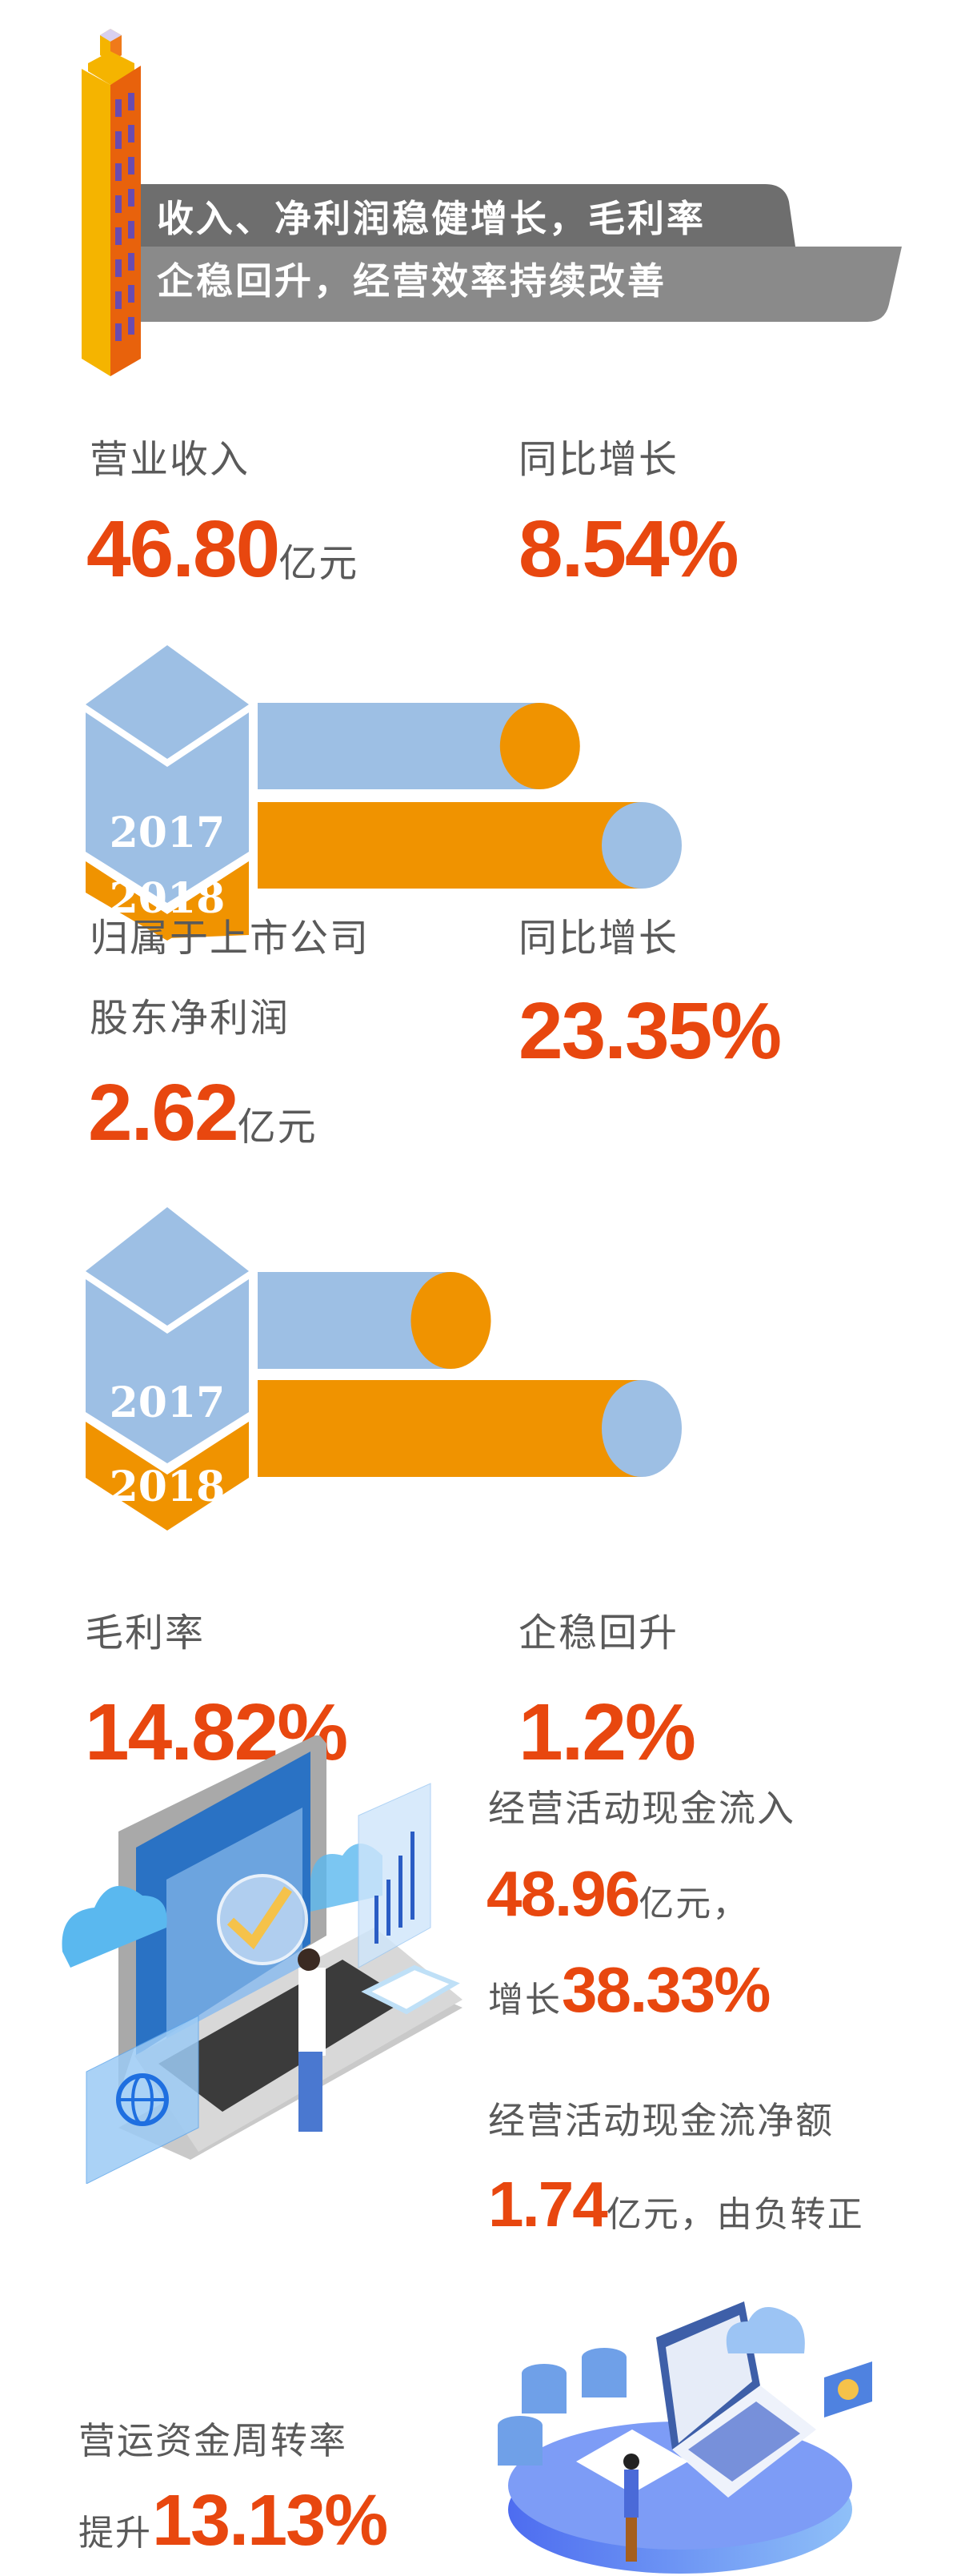 This screenshot has height=2576, width=977. What do you see at coordinates (735, 2214) in the screenshot?
I see `cash-net-suffix: 亿元，由负转正` at bounding box center [735, 2214].